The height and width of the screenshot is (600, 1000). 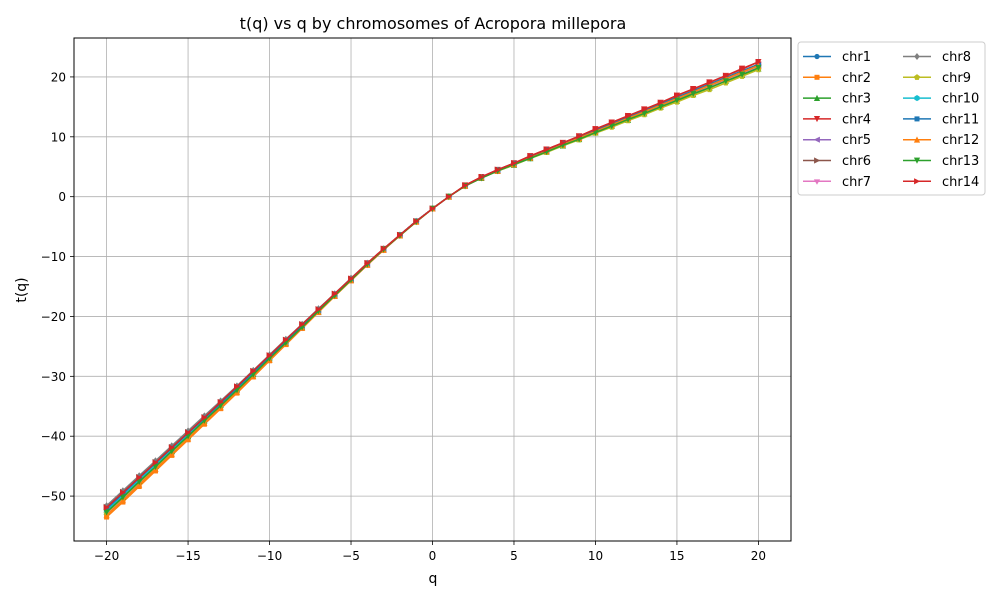 What do you see at coordinates (856, 119) in the screenshot?
I see `legend-label: chr4` at bounding box center [856, 119].